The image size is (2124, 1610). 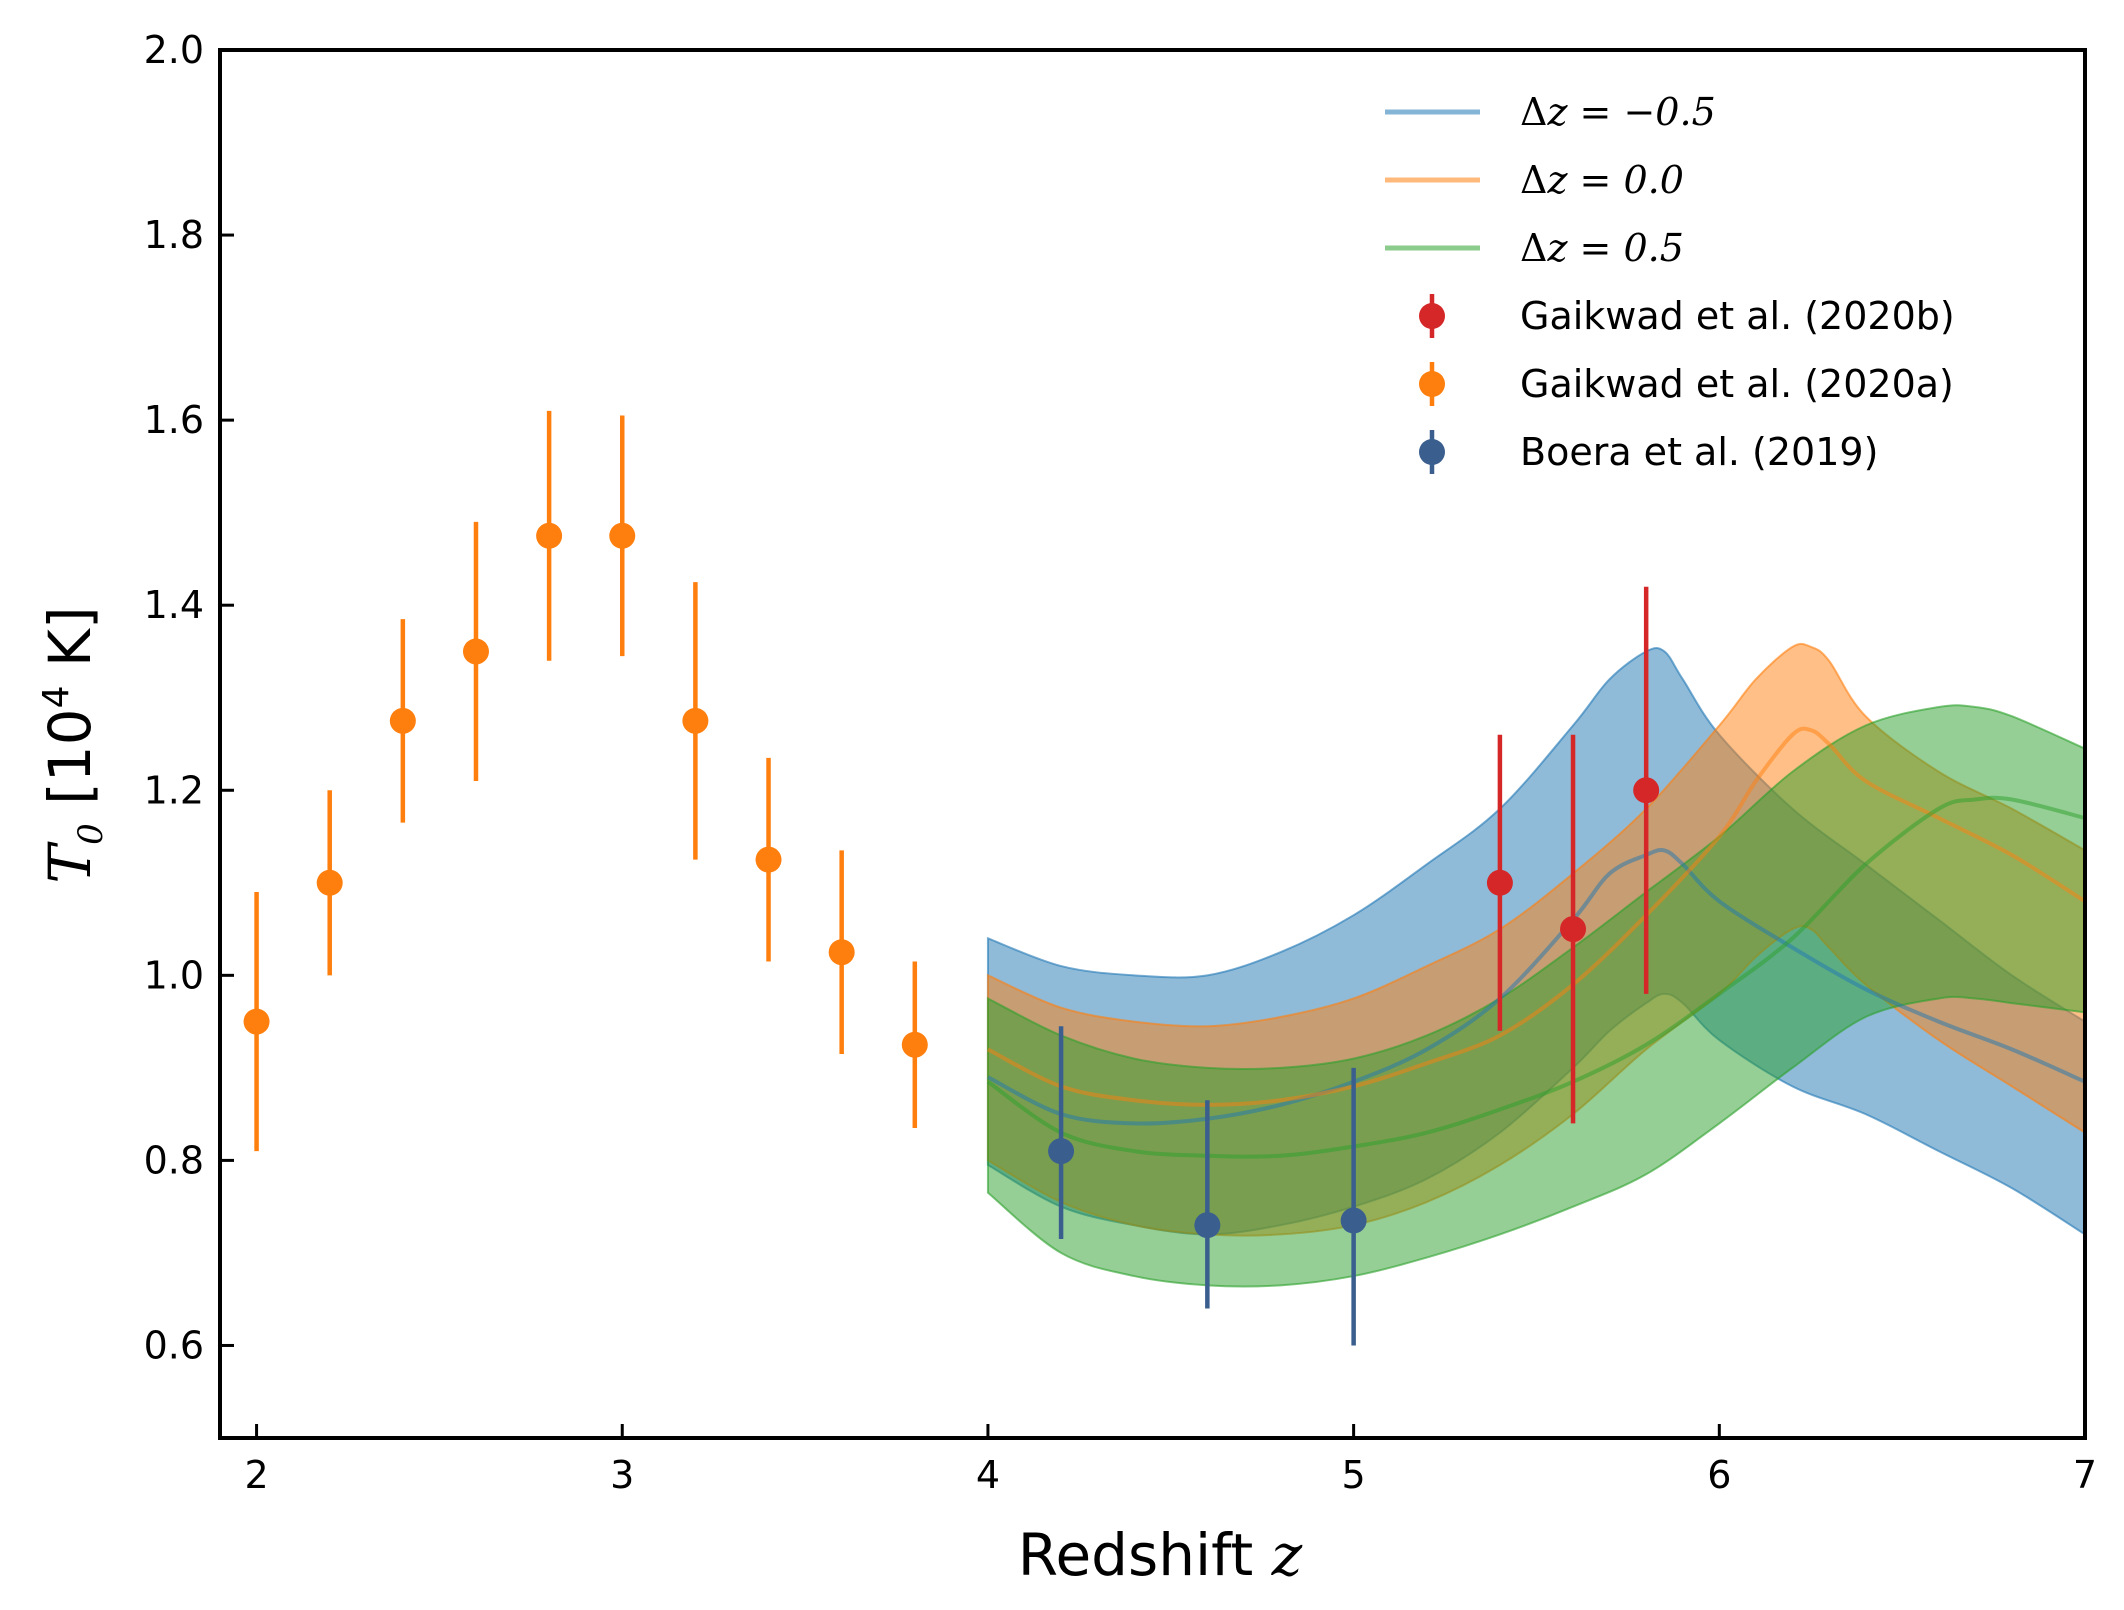 I want to click on legend-label-obs-0: Gaikwad et al. (2020b), so click(x=1737, y=316).